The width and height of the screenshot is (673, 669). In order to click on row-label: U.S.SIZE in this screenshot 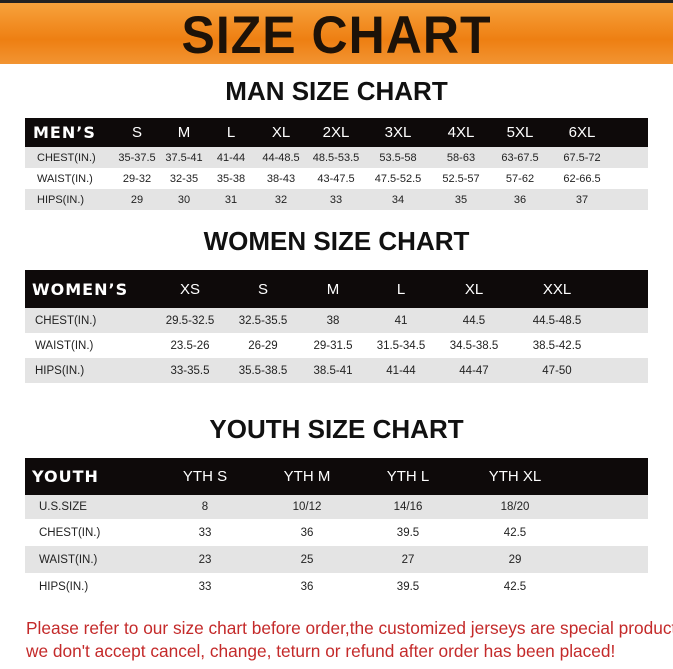, I will do `click(63, 507)`.